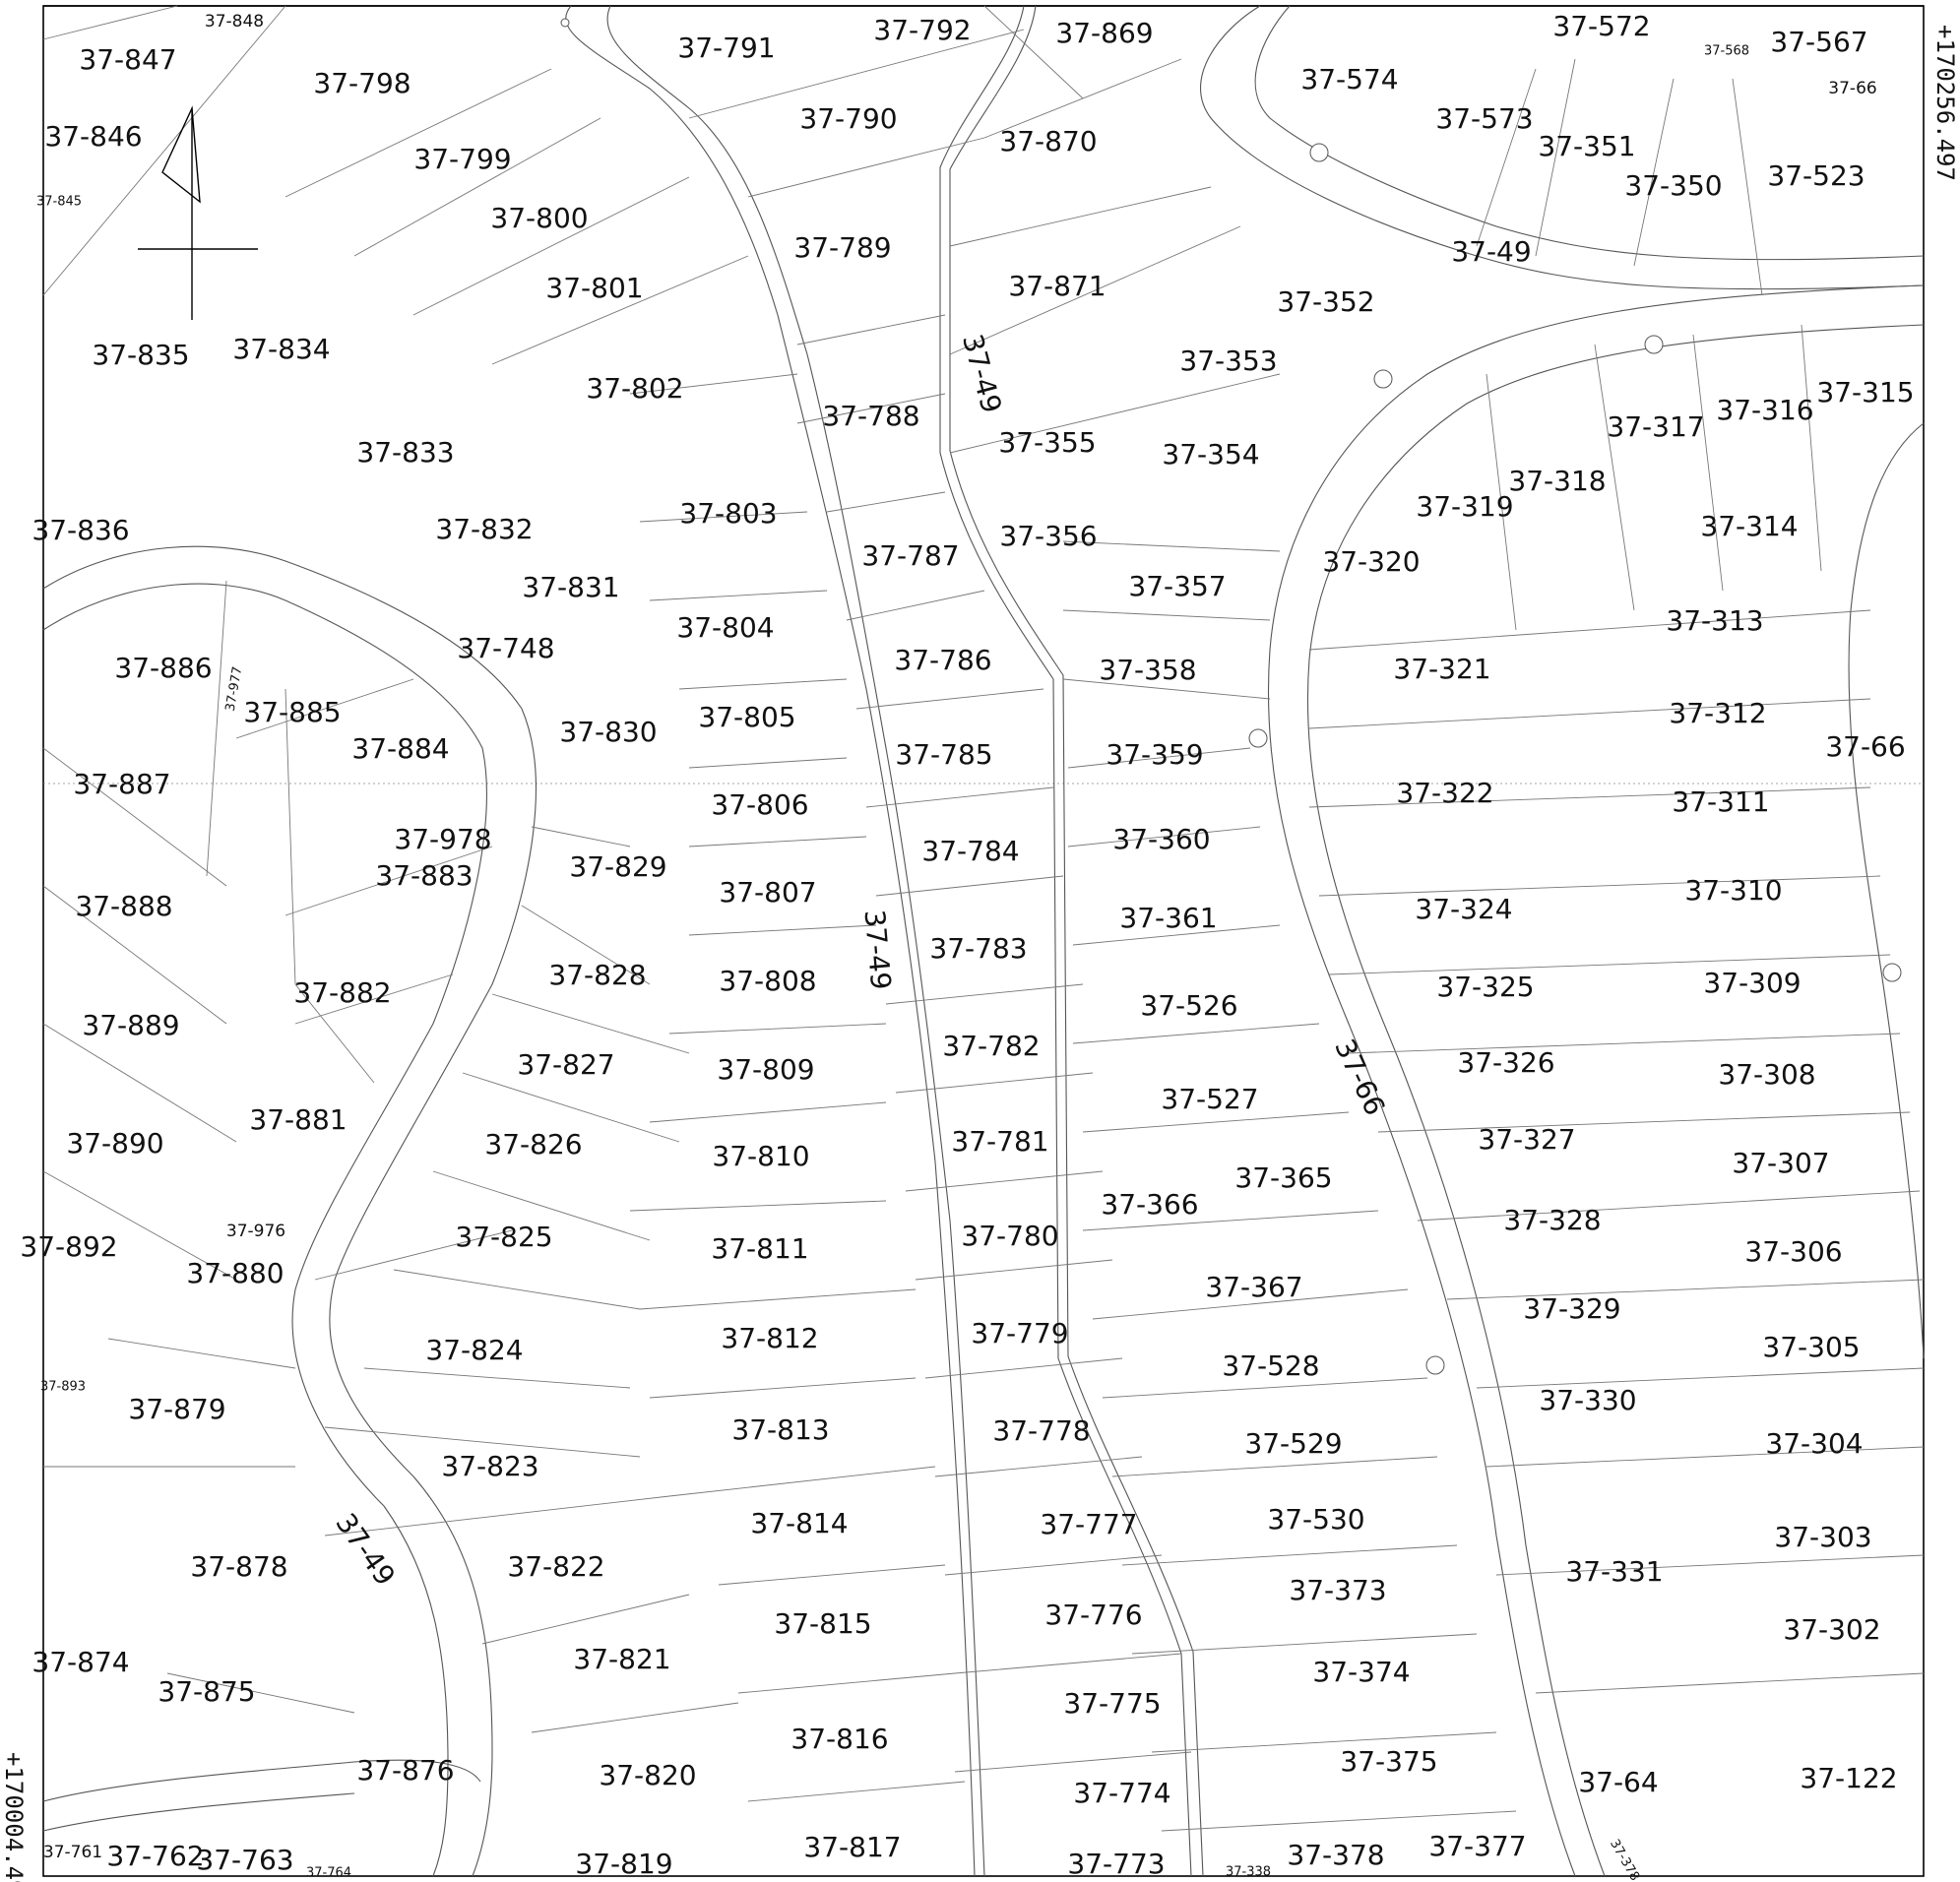 The image size is (1960, 1882). What do you see at coordinates (1749, 526) in the screenshot?
I see `parcel-label: 37-314` at bounding box center [1749, 526].